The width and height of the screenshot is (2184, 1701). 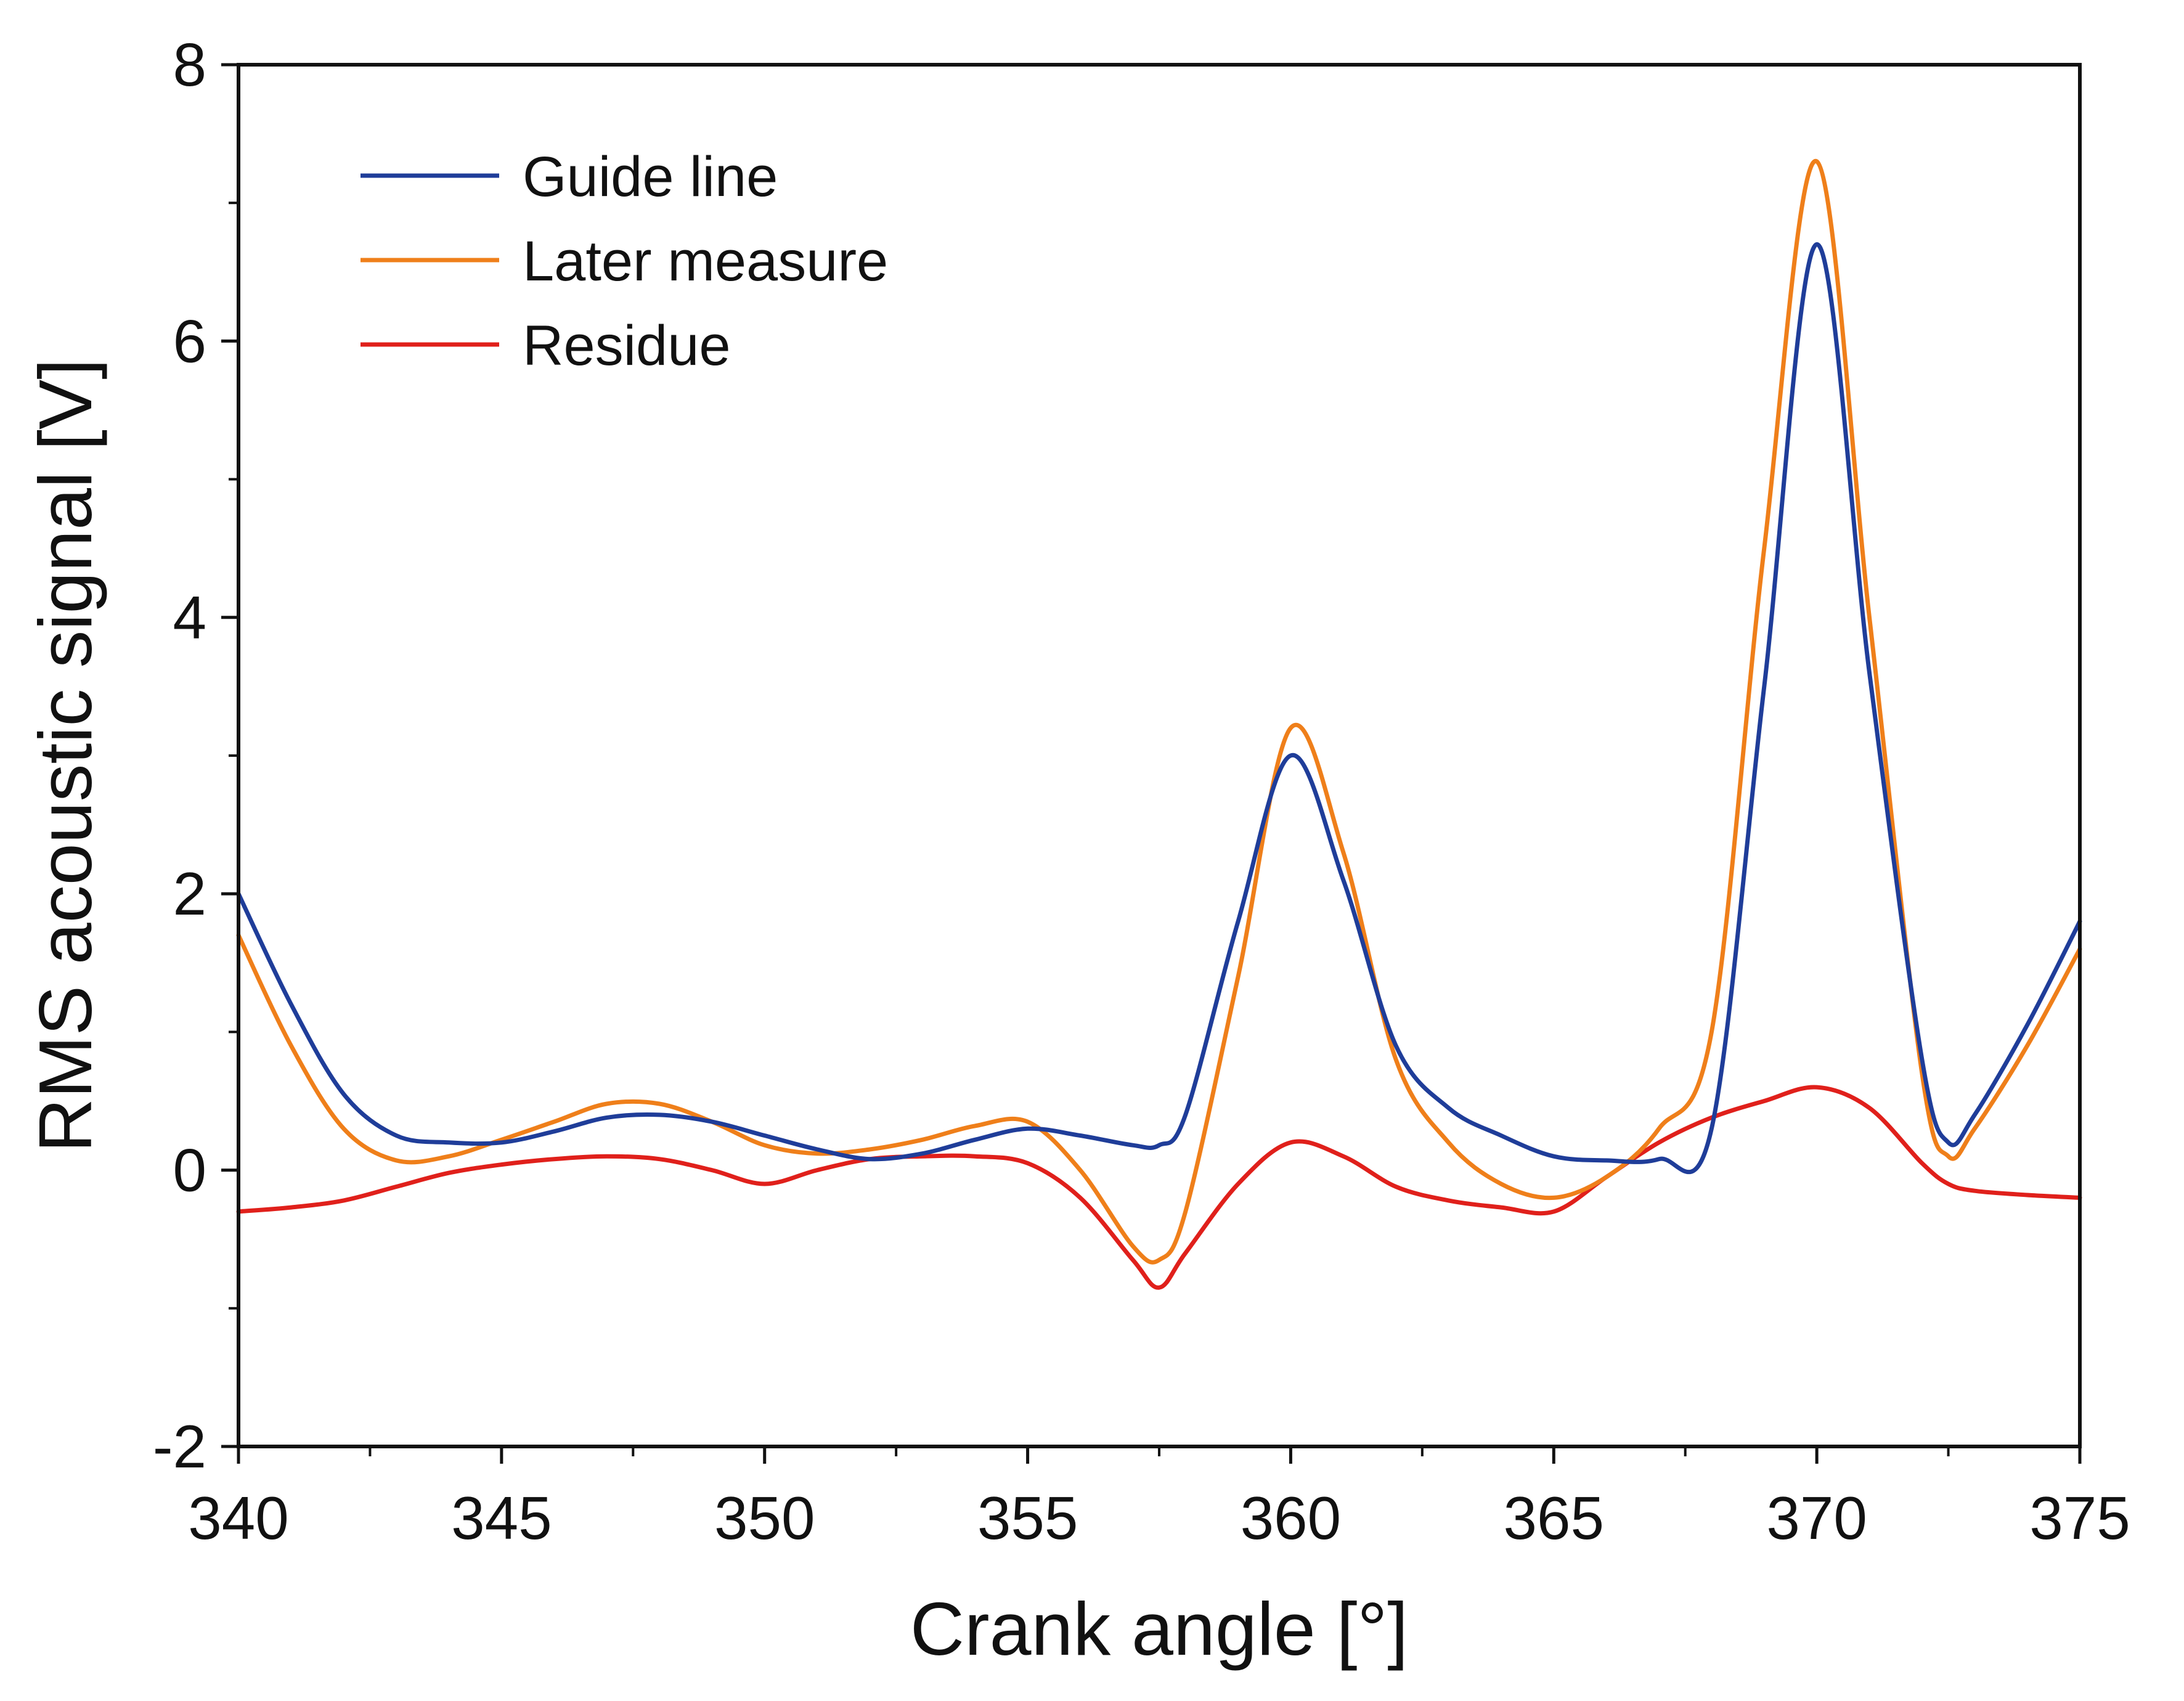 What do you see at coordinates (180, 1446) in the screenshot?
I see `y-tick-label: -2` at bounding box center [180, 1446].